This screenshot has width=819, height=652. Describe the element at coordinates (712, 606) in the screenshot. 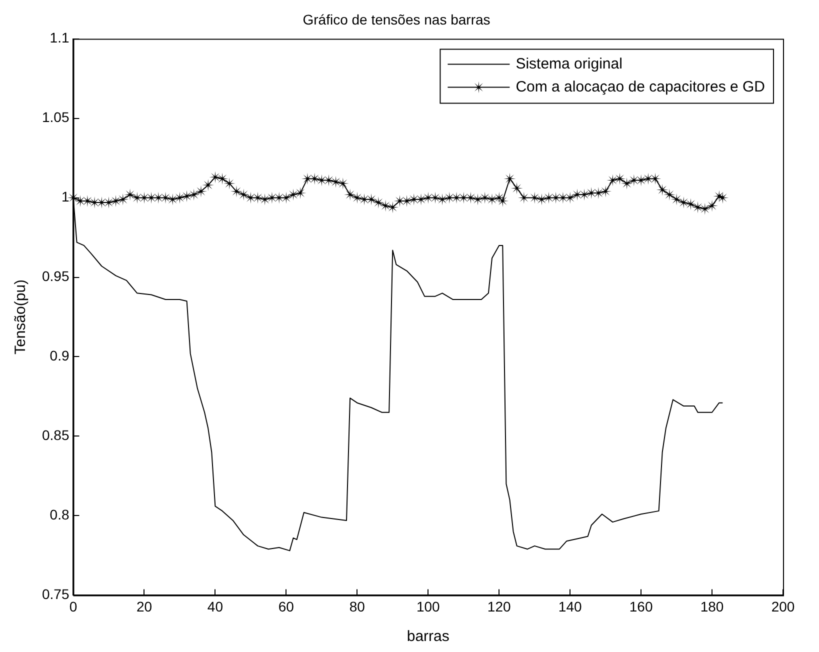

I see `x-tick-label: 180` at that location.